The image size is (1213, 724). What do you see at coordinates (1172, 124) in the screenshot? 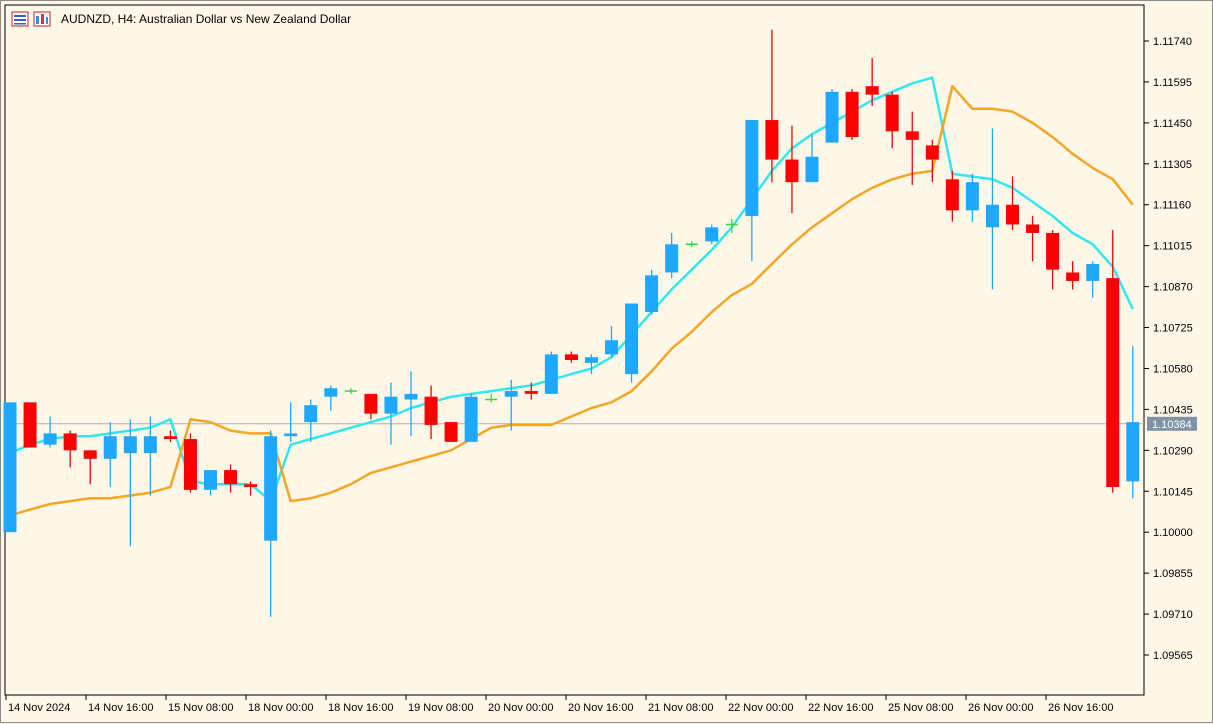
I see `price-tick-label: 1.11450` at bounding box center [1172, 124].